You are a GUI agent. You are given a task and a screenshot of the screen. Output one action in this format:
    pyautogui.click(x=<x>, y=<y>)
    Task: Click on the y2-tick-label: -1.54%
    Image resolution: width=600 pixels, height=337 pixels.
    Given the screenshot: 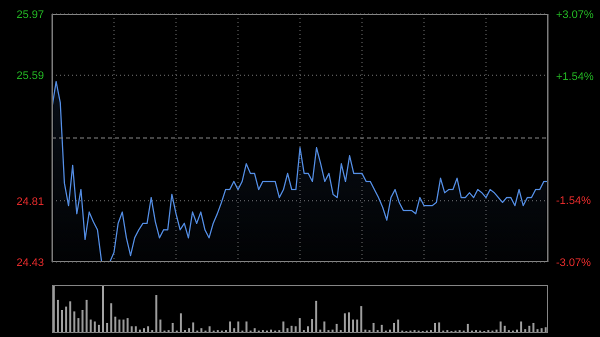 What is the action you would take?
    pyautogui.click(x=574, y=201)
    